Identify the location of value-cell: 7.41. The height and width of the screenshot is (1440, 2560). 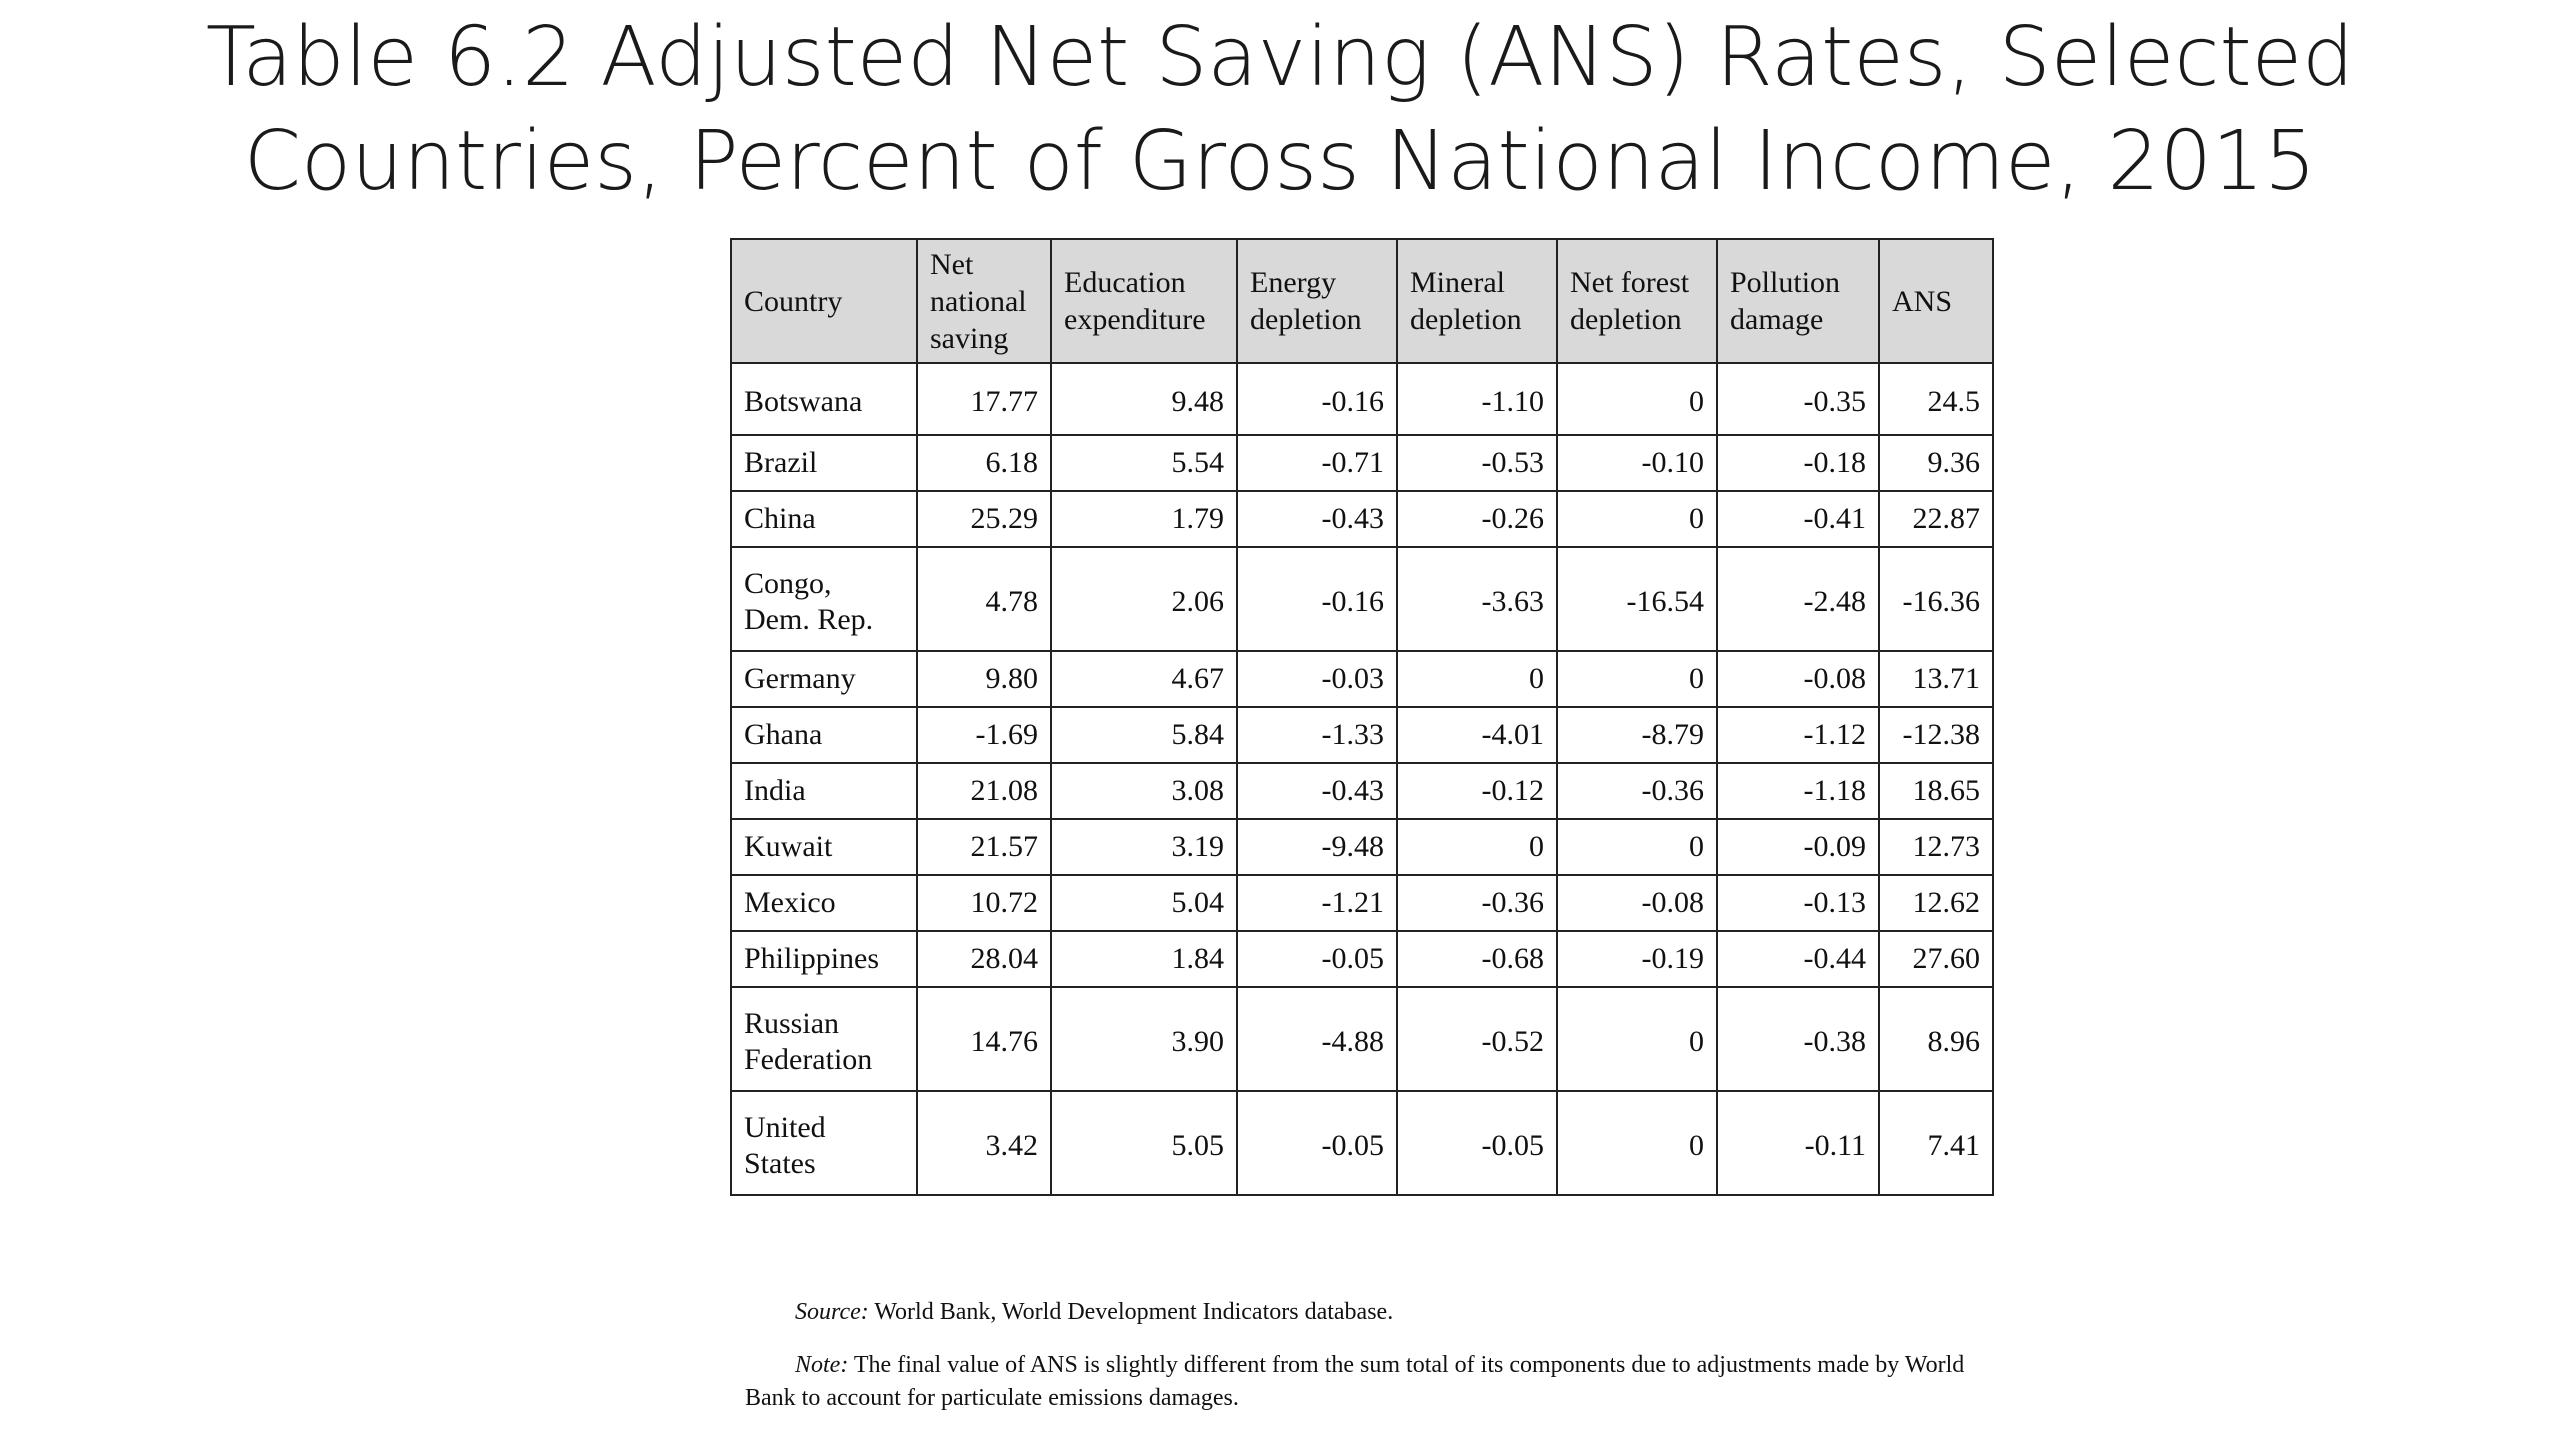
(1936, 1143).